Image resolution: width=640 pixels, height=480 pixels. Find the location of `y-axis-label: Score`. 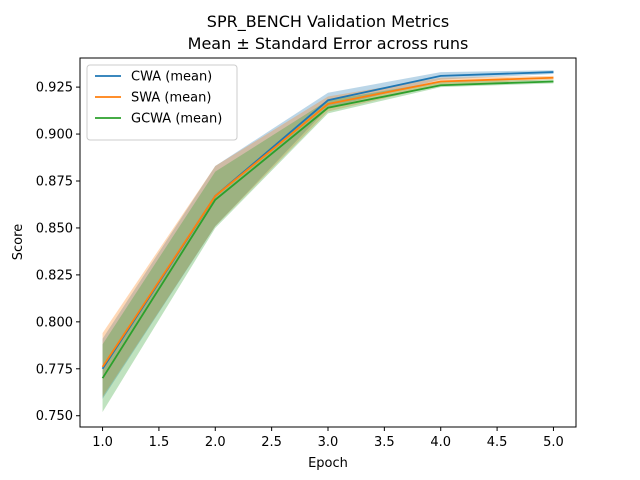

y-axis-label: Score is located at coordinates (18, 242).